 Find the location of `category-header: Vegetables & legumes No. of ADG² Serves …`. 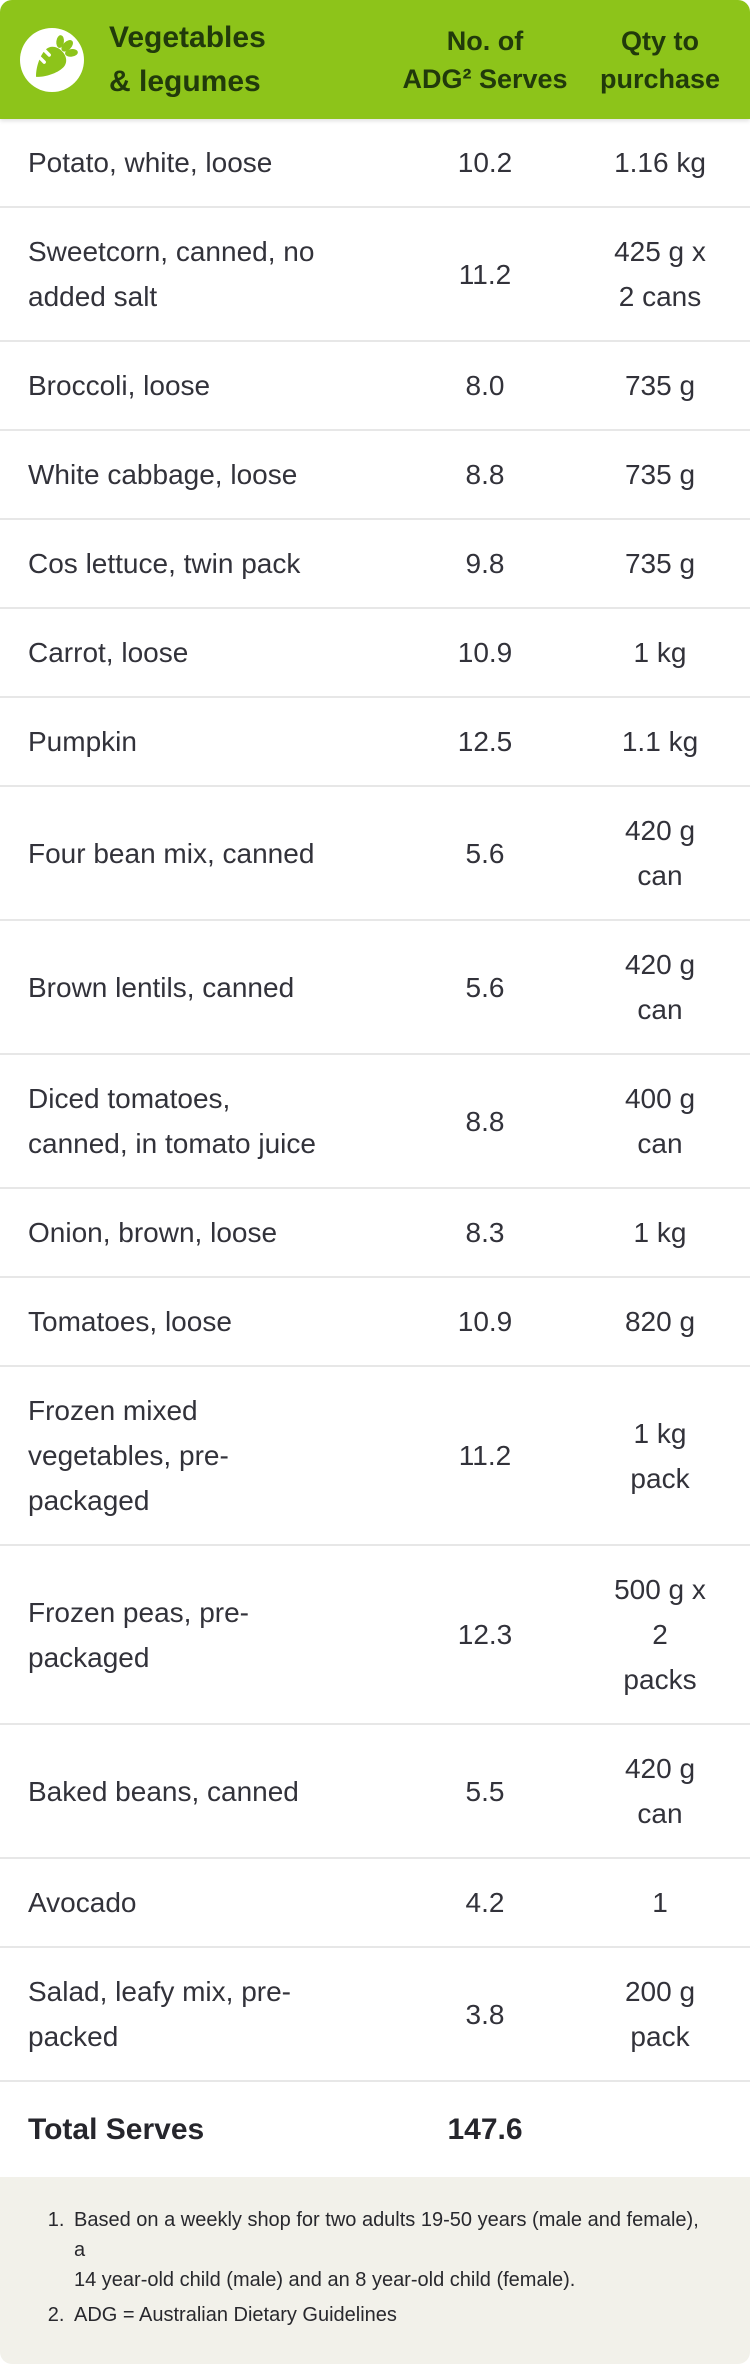

category-header: Vegetables & legumes No. of ADG² Serves … is located at coordinates (375, 59).